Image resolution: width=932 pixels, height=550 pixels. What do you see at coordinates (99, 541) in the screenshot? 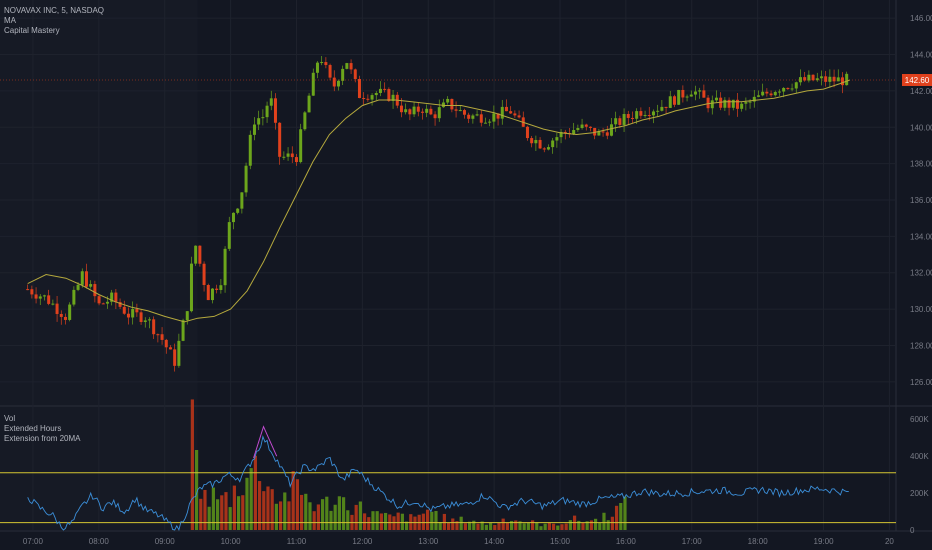
I see `time-tick-label: 08:00` at bounding box center [99, 541].